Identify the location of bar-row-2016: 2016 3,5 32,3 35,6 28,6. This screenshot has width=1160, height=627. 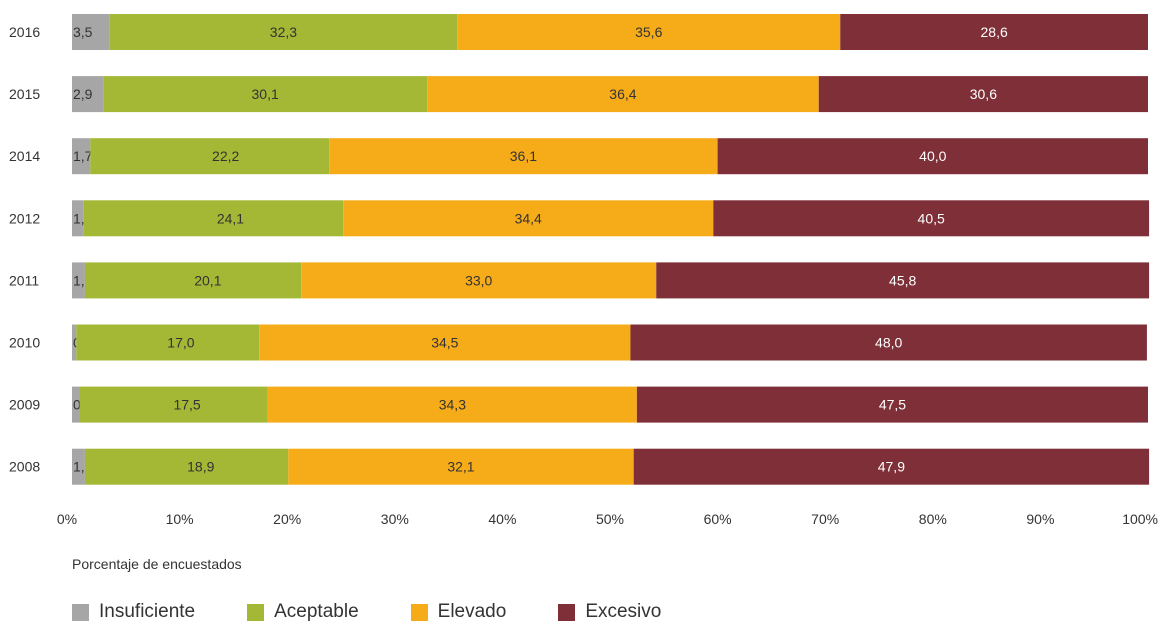
(578, 32).